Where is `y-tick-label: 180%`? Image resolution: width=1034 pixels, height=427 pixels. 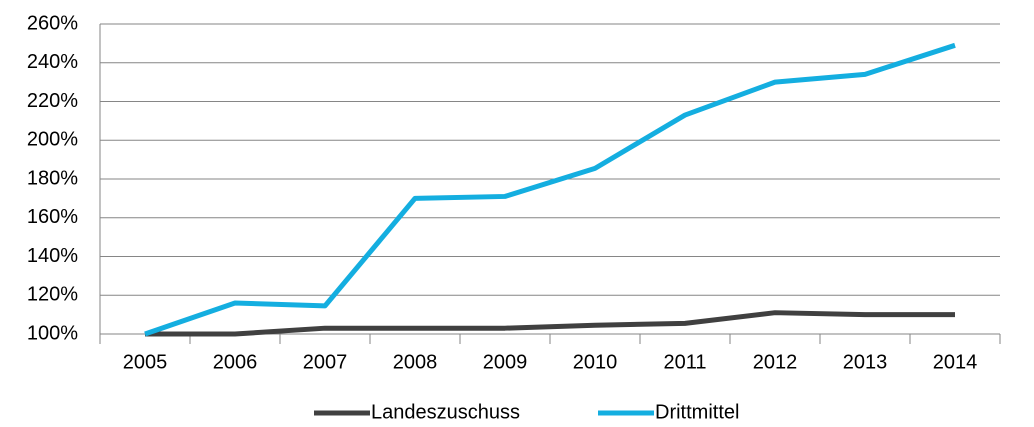
y-tick-label: 180% is located at coordinates (52, 178).